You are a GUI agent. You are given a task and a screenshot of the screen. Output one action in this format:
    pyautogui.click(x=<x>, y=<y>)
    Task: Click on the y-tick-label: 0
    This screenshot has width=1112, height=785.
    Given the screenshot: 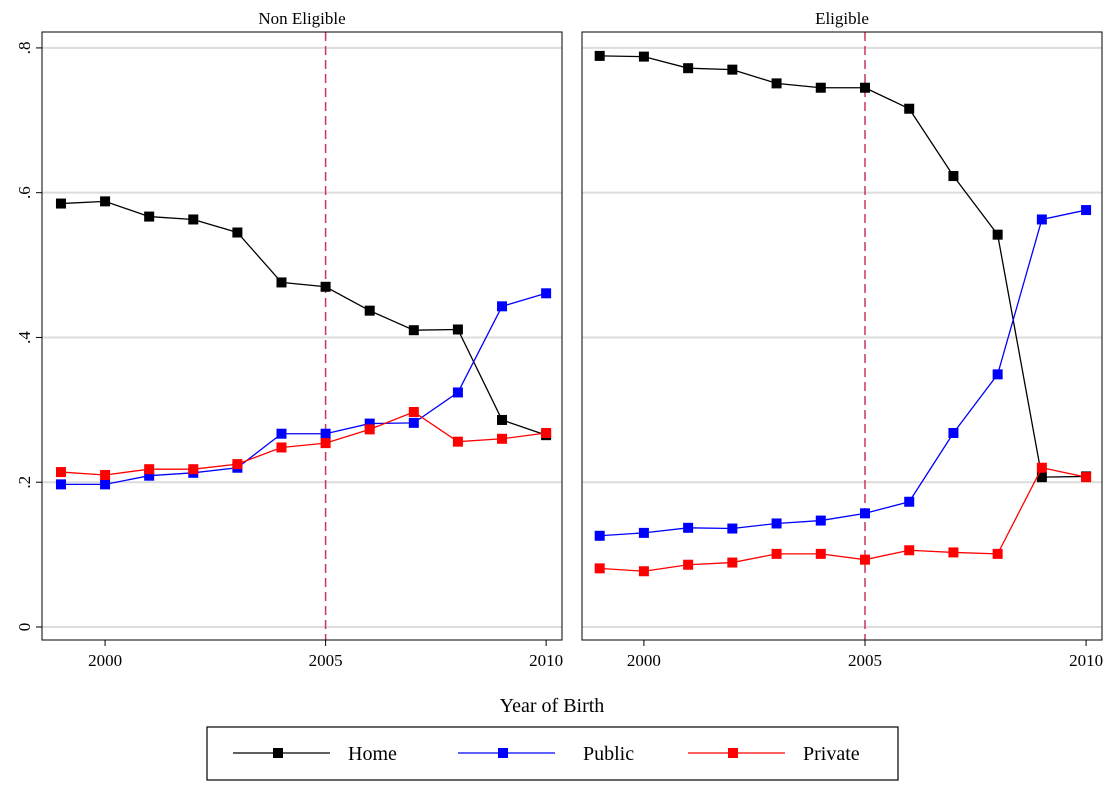 What is the action you would take?
    pyautogui.click(x=24, y=627)
    